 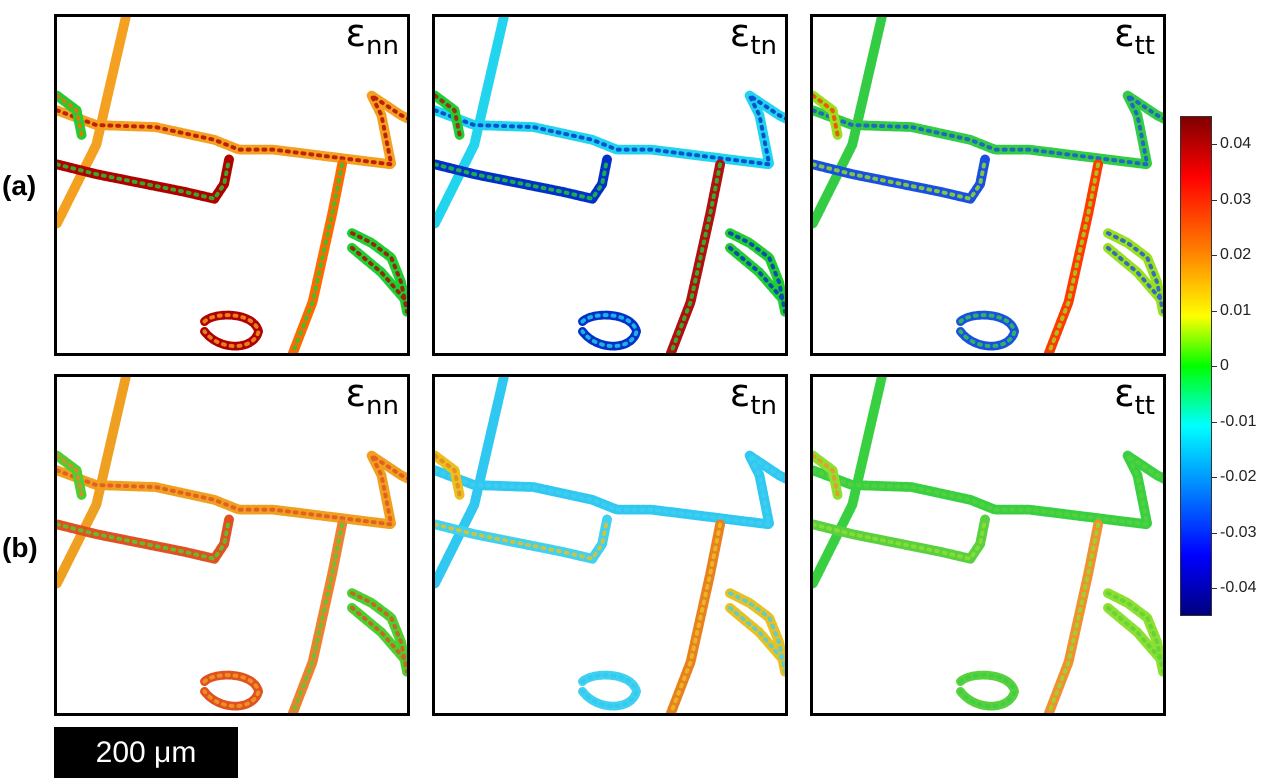 I want to click on colorbar-tick-label: -0.03, so click(x=1238, y=532).